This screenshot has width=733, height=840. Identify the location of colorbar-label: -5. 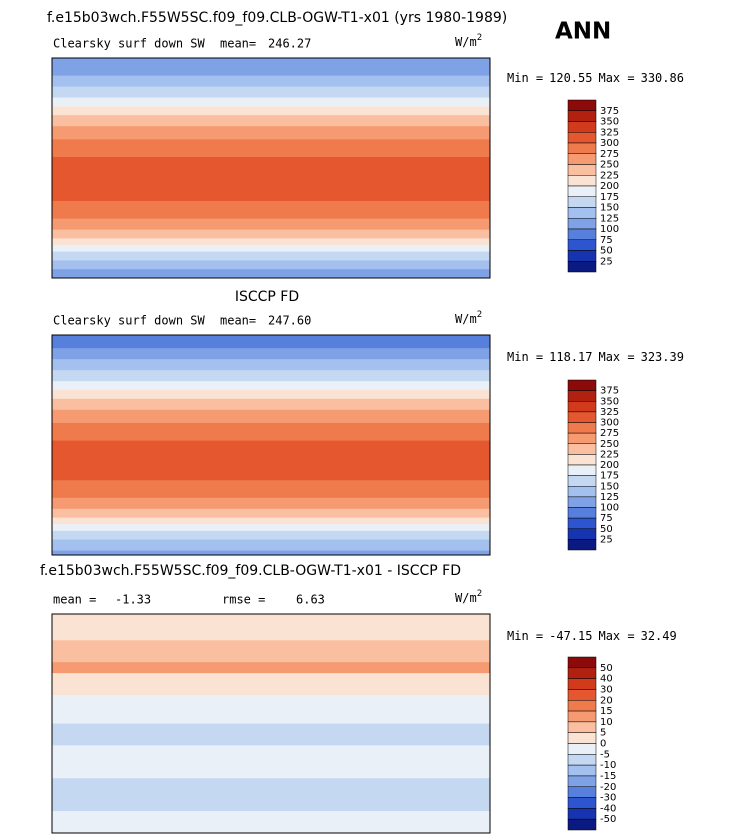
(605, 754).